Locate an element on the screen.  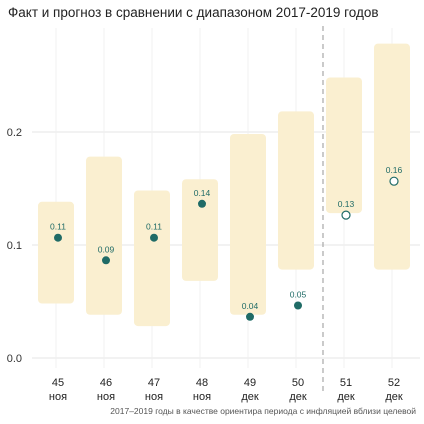
point-value-label: 0.16 is located at coordinates (394, 170).